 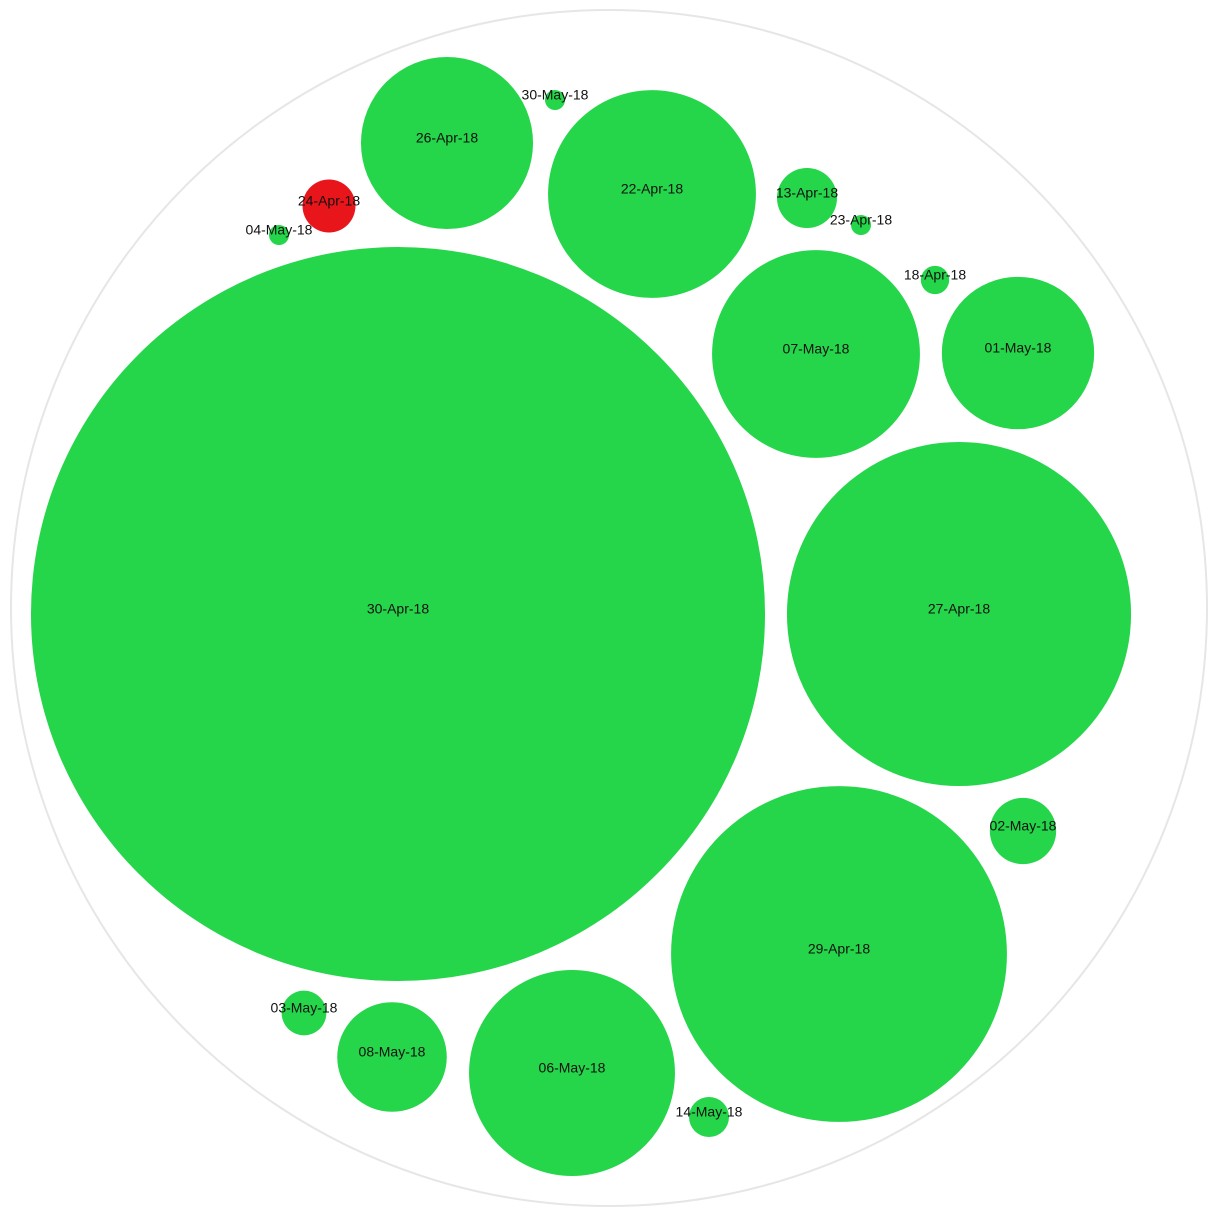 What do you see at coordinates (392, 1052) in the screenshot?
I see `bubble-label: 08-May-18` at bounding box center [392, 1052].